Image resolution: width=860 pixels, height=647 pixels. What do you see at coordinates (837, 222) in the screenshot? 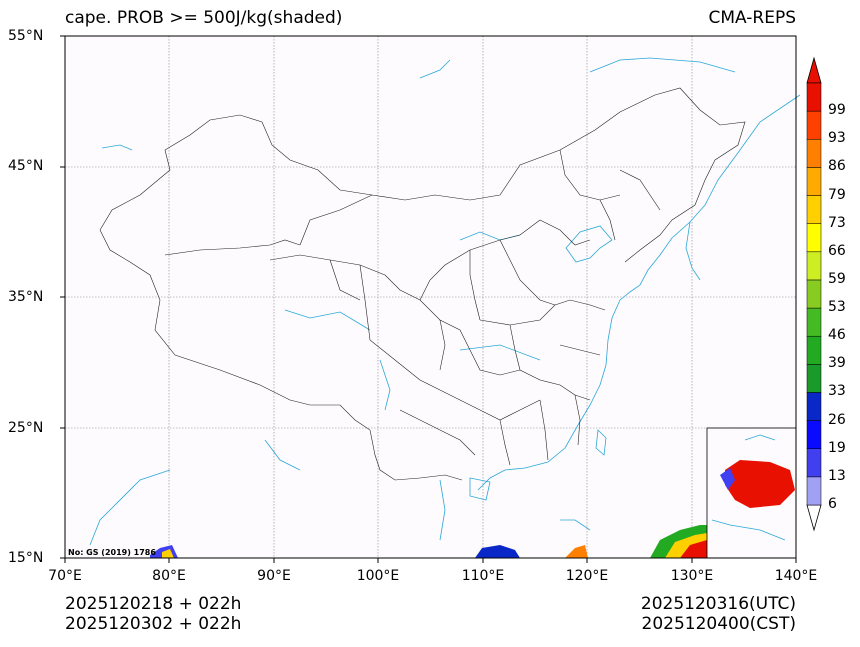
I see `colorbar-label: 73` at bounding box center [837, 222].